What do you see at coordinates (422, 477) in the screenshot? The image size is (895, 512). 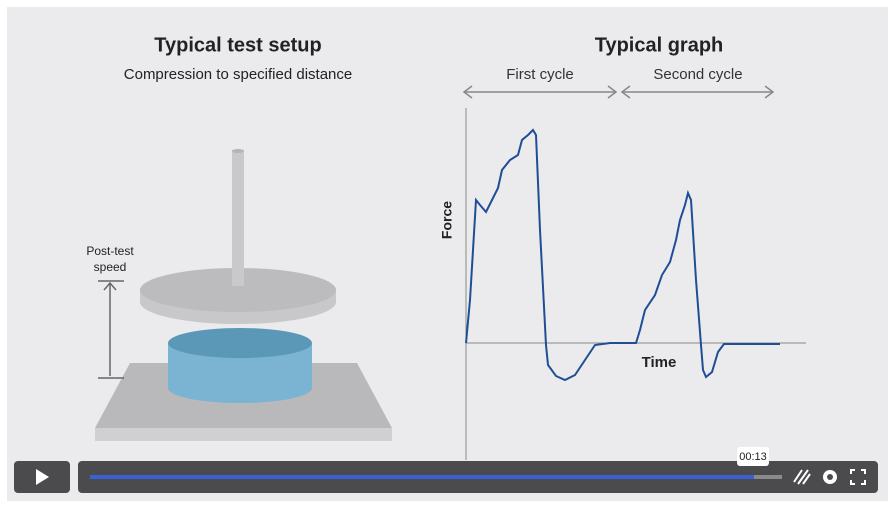 I see `progress-fill` at bounding box center [422, 477].